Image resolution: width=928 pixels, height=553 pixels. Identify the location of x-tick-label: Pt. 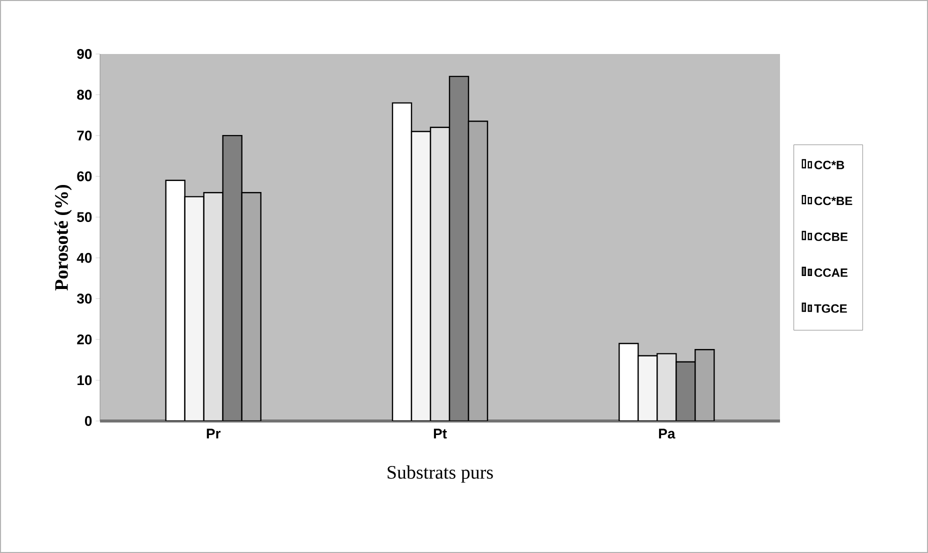
(440, 433).